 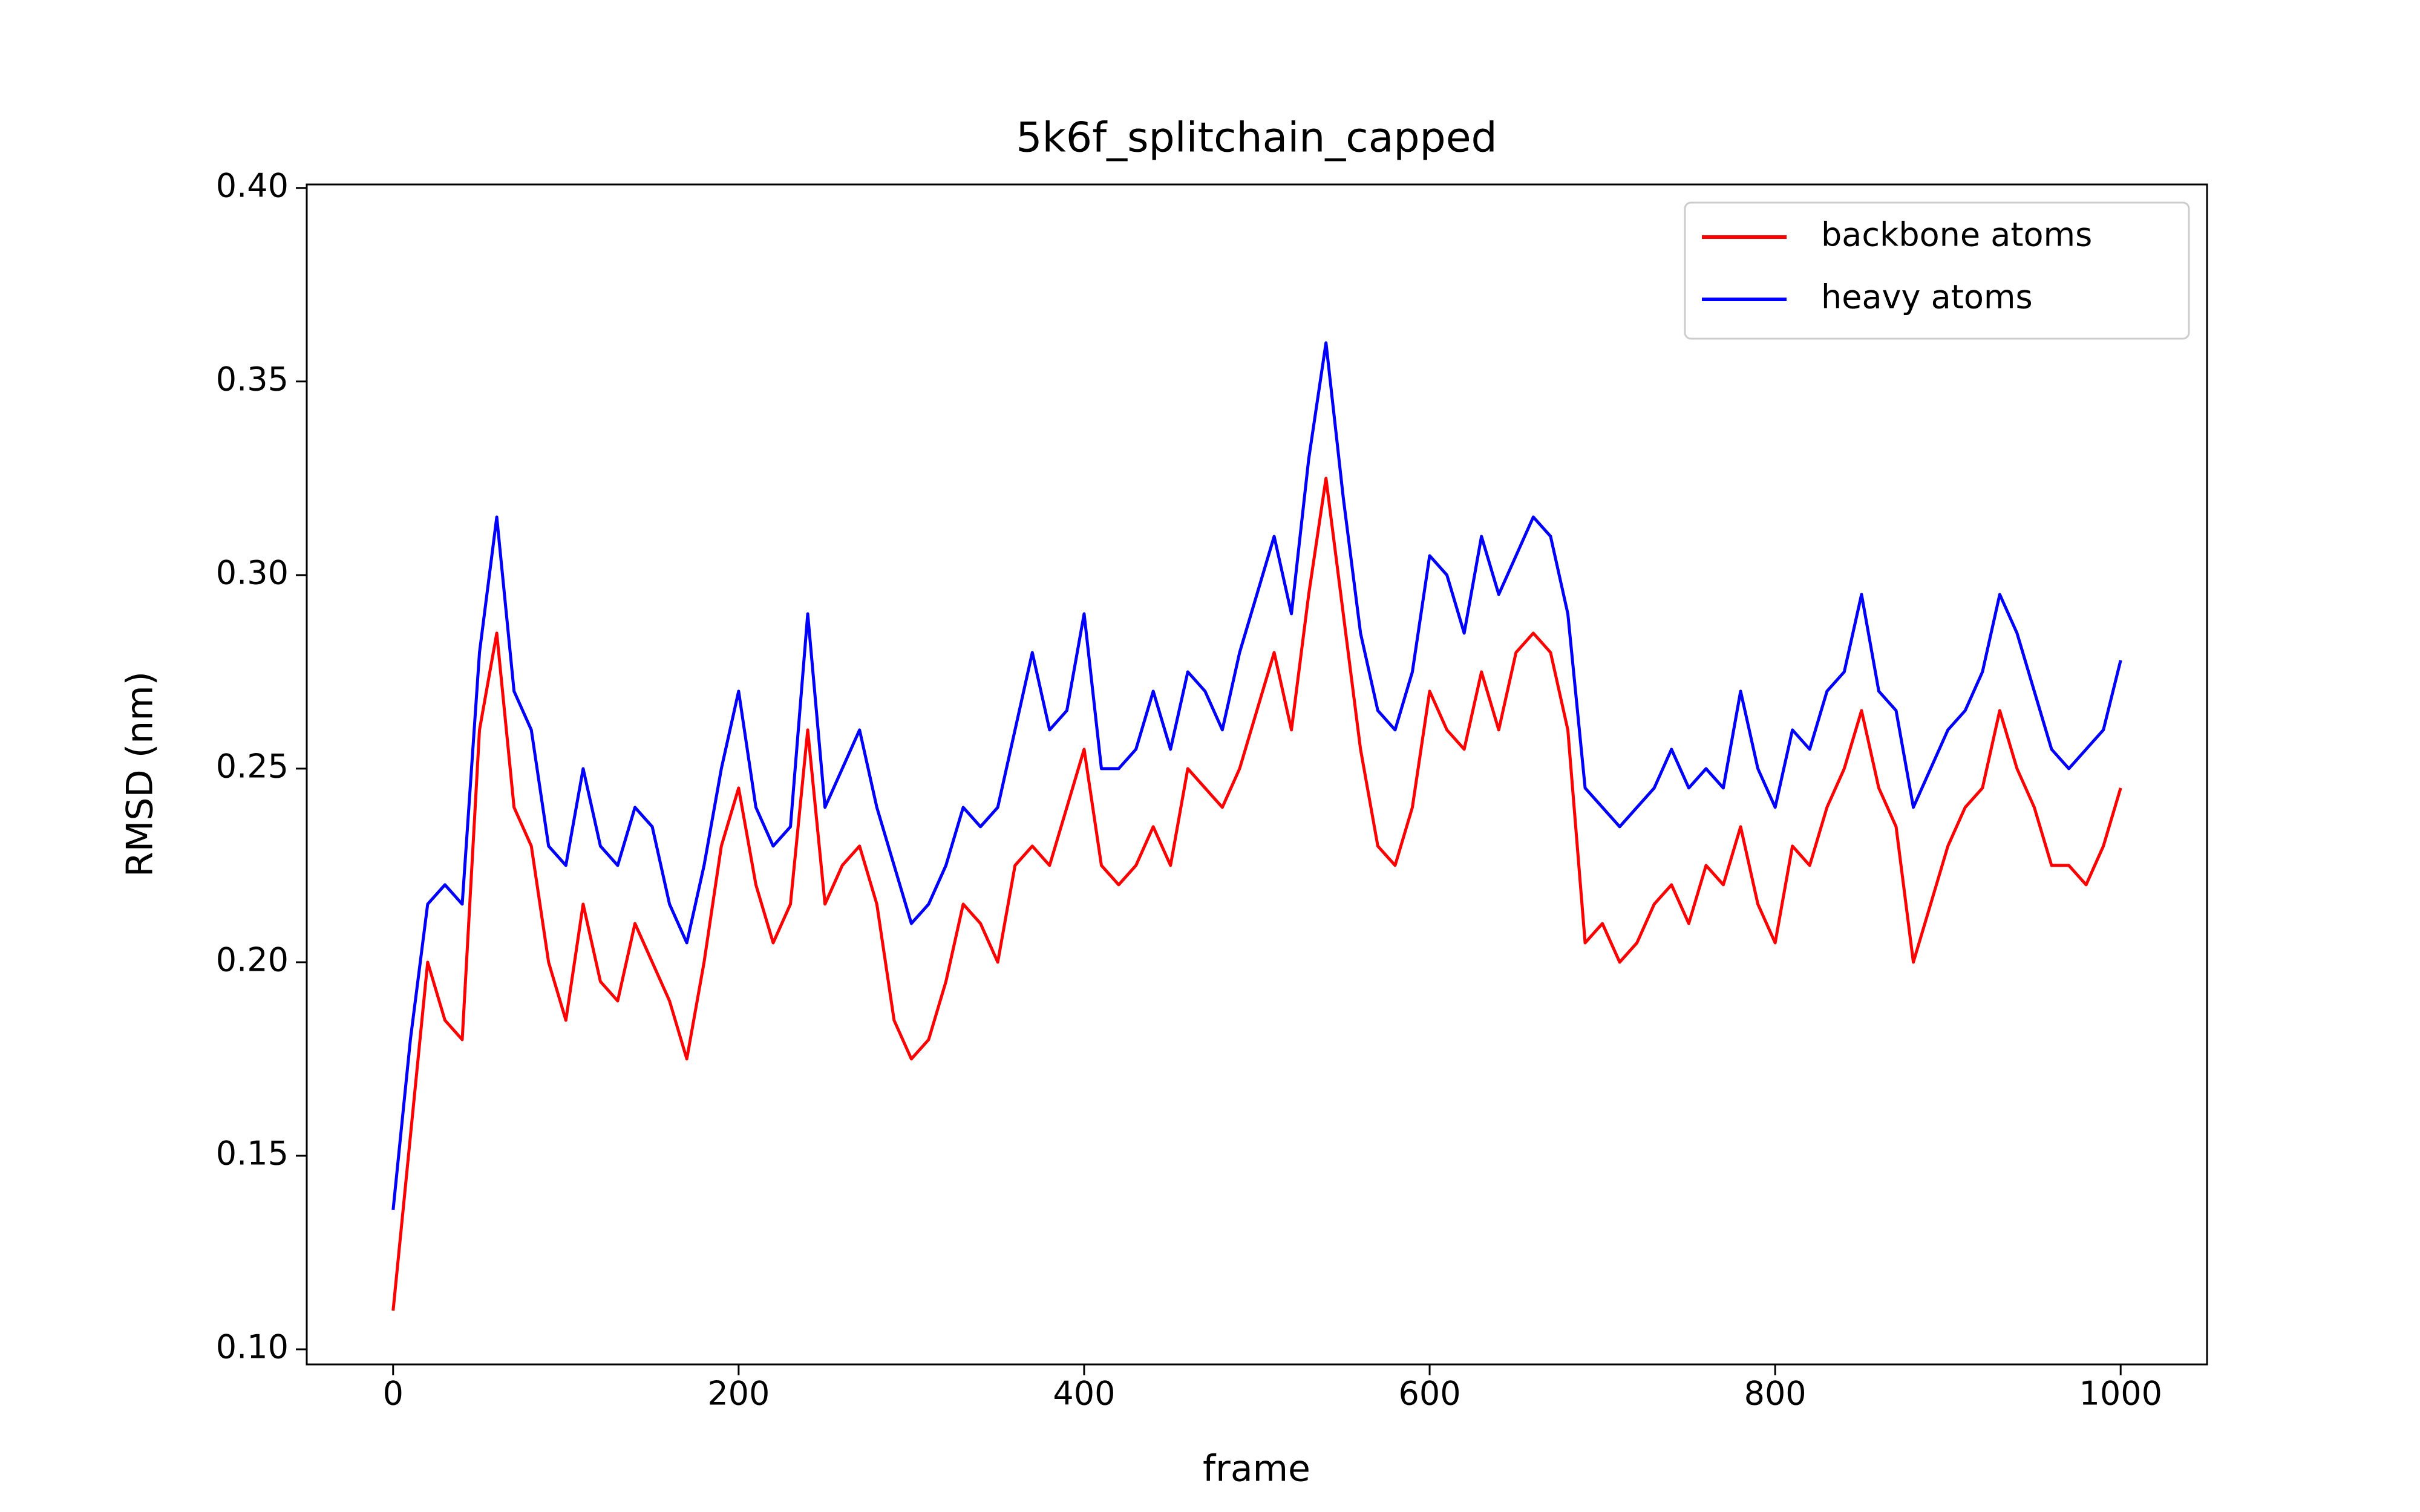 I want to click on y-tick-label: 0.25, so click(x=252, y=767).